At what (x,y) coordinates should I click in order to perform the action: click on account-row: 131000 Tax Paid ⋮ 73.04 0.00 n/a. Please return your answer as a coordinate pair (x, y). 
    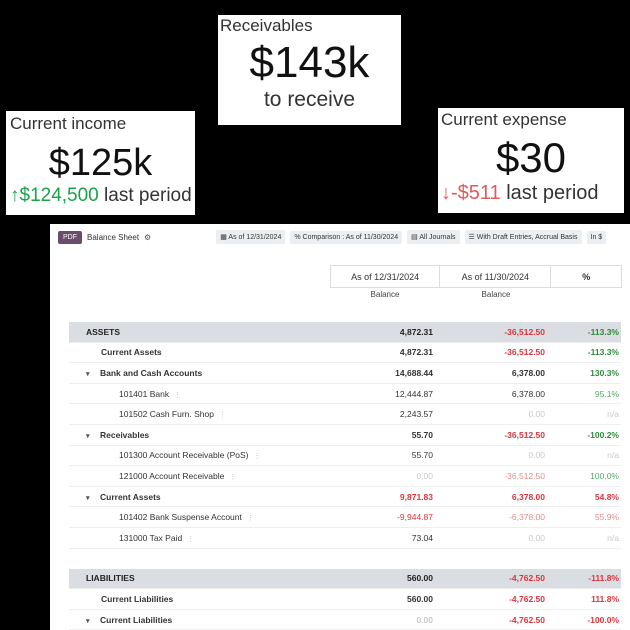
    Looking at the image, I should click on (345, 538).